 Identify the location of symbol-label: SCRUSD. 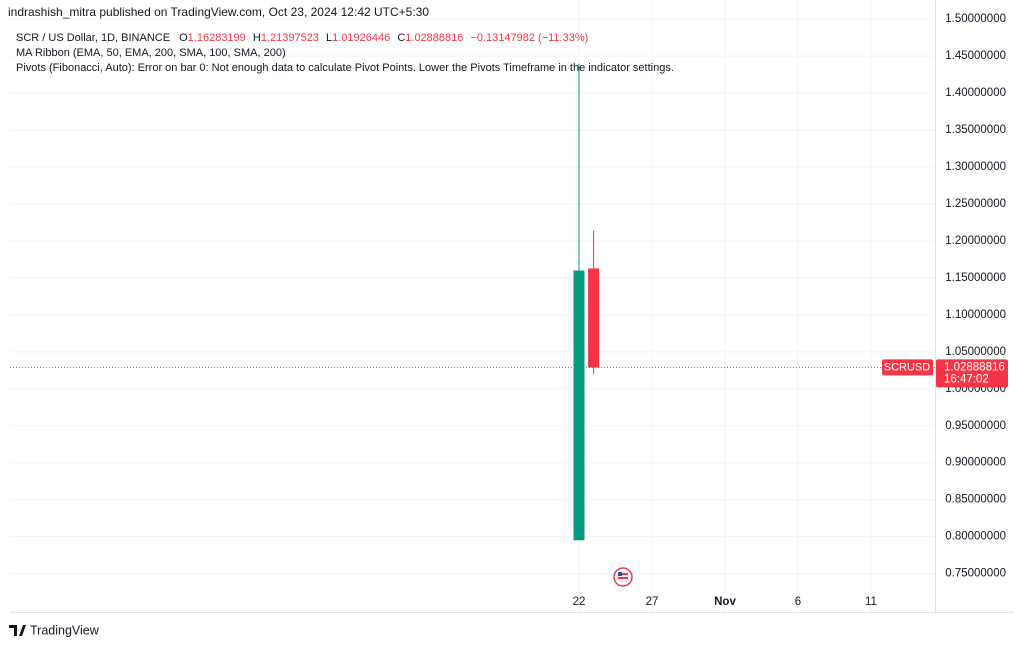
(907, 367).